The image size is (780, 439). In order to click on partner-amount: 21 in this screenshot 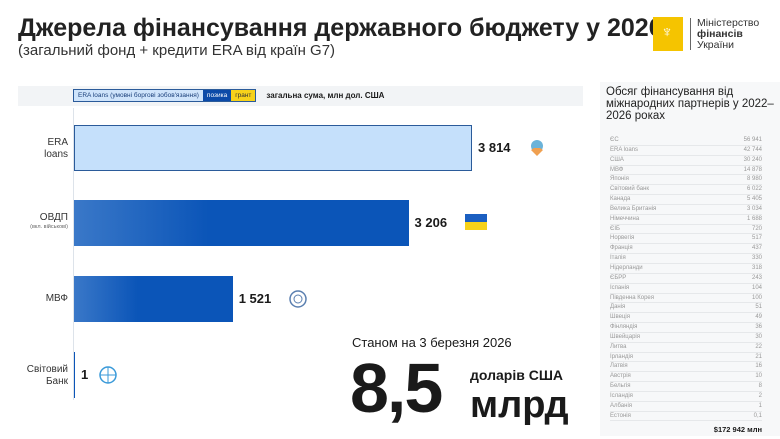, I will do `click(758, 356)`.